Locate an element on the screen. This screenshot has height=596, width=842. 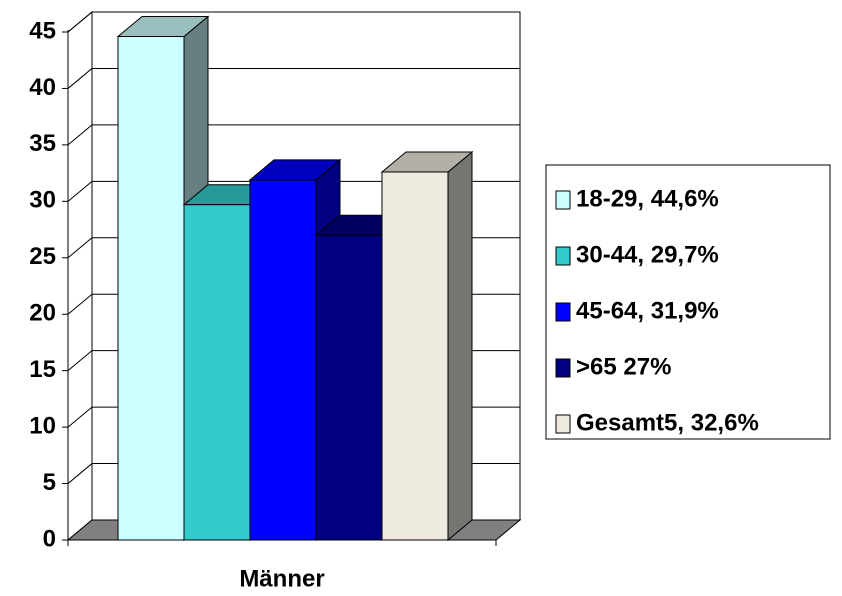
x-category-label: Männer is located at coordinates (281, 578).